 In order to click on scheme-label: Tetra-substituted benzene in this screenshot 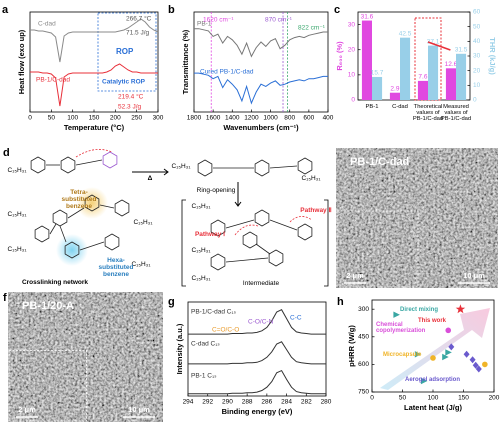, I will do `click(79, 199)`.